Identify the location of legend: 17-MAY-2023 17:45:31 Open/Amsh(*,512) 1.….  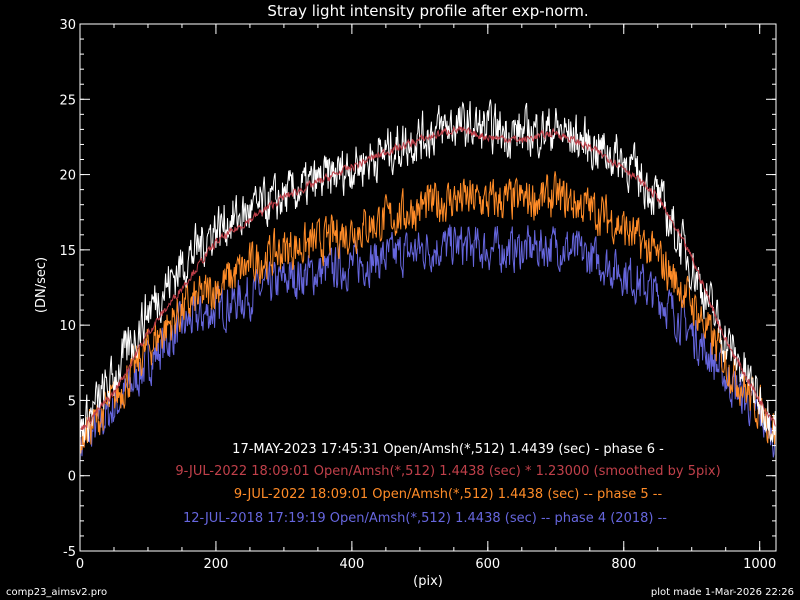
(447, 484).